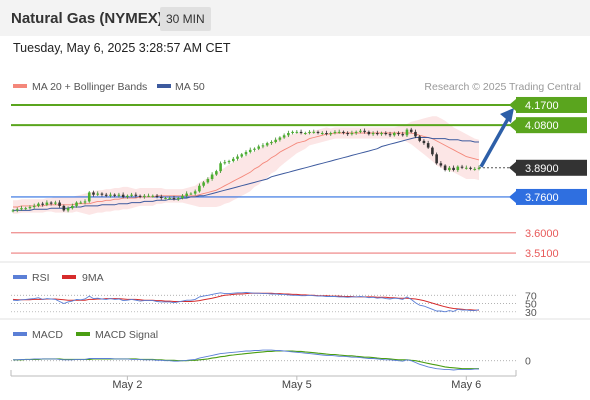 The height and width of the screenshot is (400, 590). What do you see at coordinates (20, 334) in the screenshot?
I see `legend-swatch-macd` at bounding box center [20, 334].